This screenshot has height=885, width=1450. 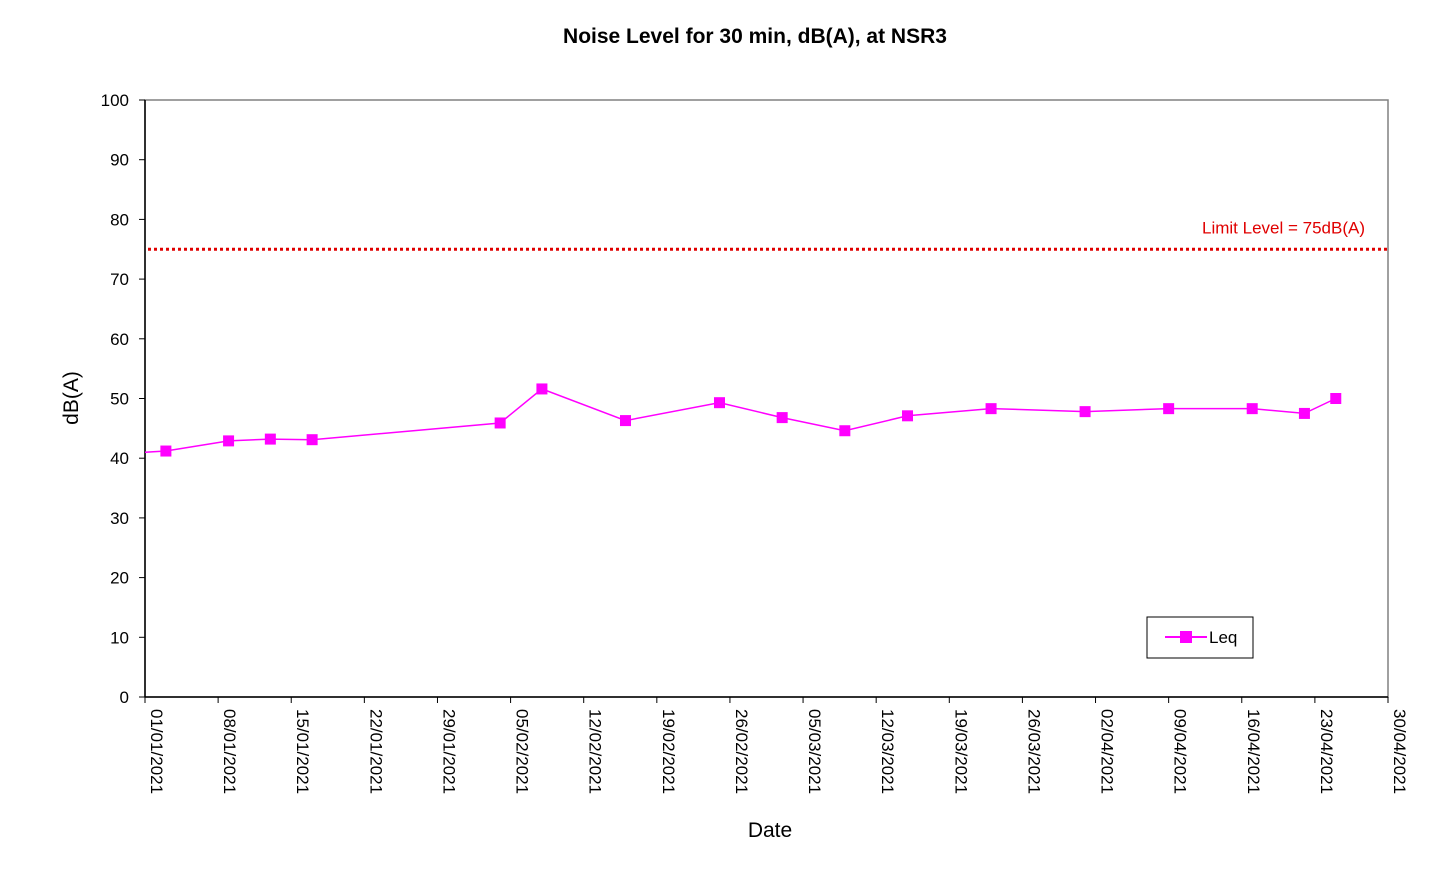 What do you see at coordinates (1223, 637) in the screenshot?
I see `legend-label-leq: Leq` at bounding box center [1223, 637].